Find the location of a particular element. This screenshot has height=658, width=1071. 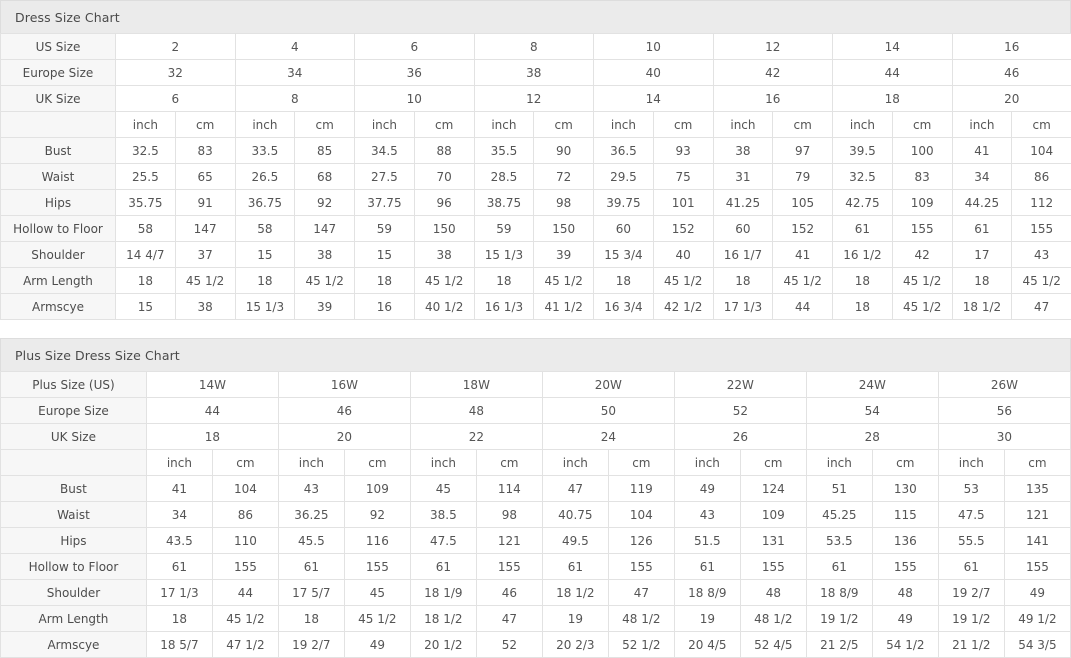

measure-cell: 39.75 is located at coordinates (624, 203).